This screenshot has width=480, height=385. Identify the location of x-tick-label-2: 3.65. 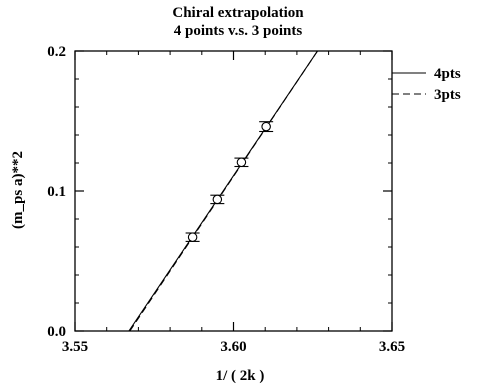
(392, 347).